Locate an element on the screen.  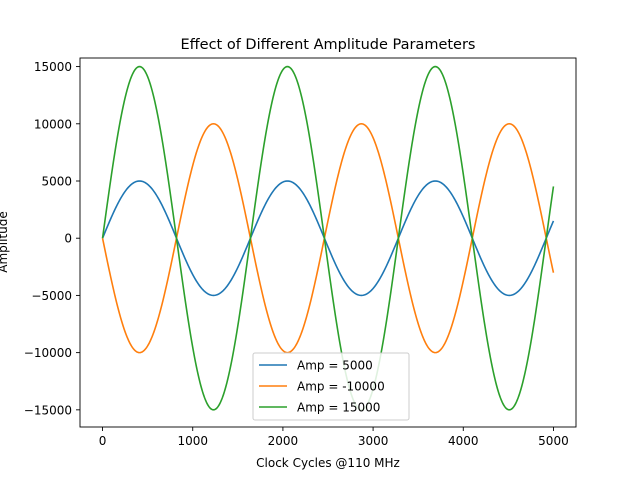
legend-frame is located at coordinates (331, 386).